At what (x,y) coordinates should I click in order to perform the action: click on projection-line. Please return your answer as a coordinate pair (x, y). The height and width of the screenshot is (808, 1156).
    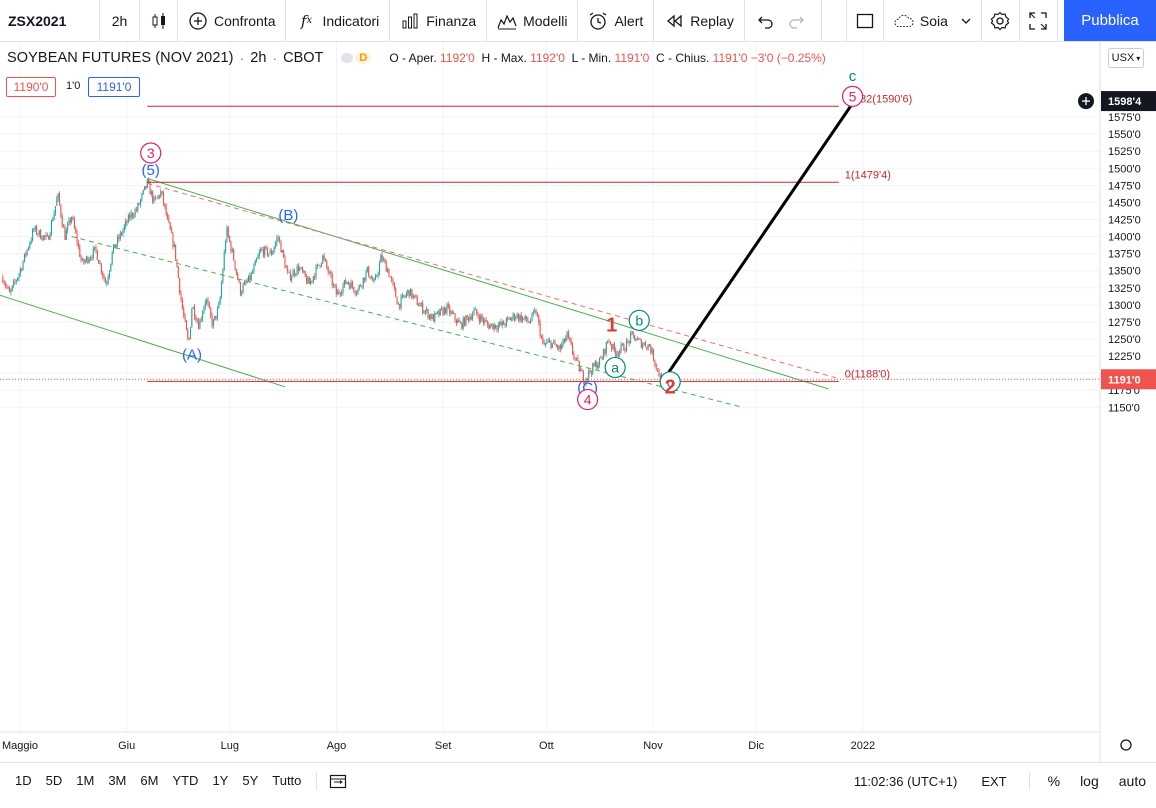
    Looking at the image, I should click on (759, 239).